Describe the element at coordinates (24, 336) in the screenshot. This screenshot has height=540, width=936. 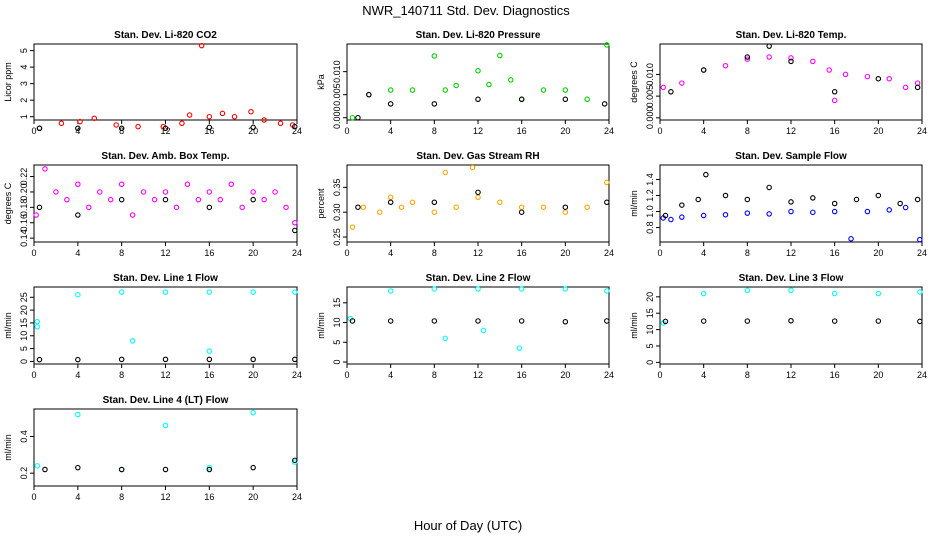
I see `y-tick-label: 10` at that location.